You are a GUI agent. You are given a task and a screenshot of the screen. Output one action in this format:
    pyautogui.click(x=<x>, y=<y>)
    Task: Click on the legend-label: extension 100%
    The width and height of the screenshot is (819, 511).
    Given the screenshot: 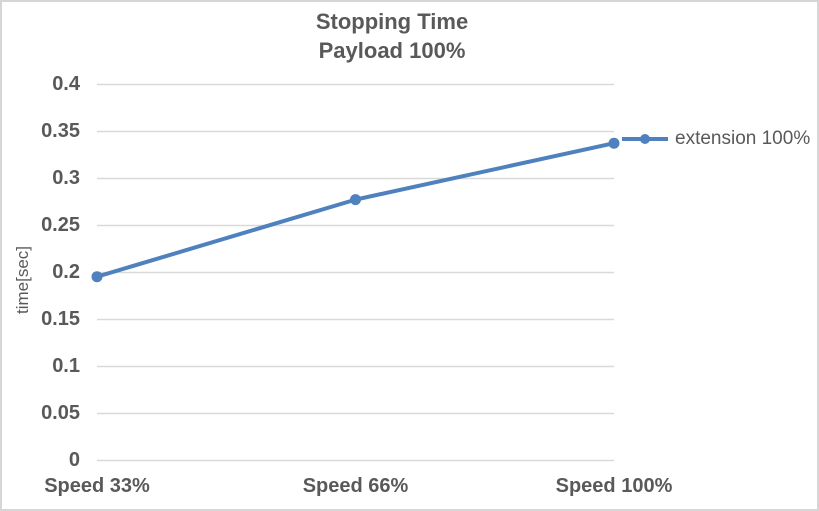 What is the action you would take?
    pyautogui.click(x=743, y=138)
    